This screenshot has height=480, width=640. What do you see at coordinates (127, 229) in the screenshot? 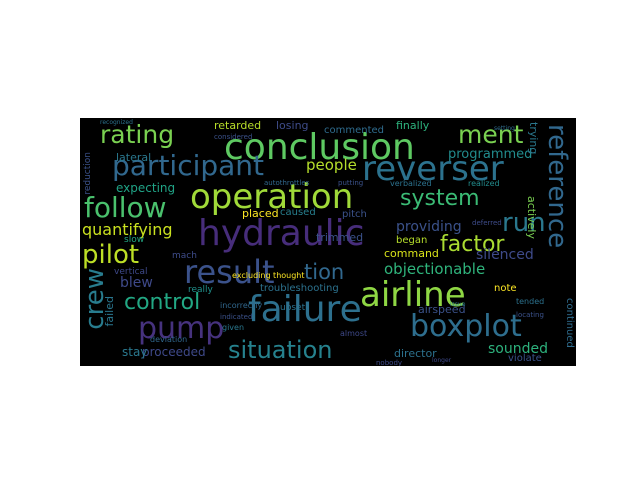
I see `cloud-word: quantifying` at bounding box center [127, 229].